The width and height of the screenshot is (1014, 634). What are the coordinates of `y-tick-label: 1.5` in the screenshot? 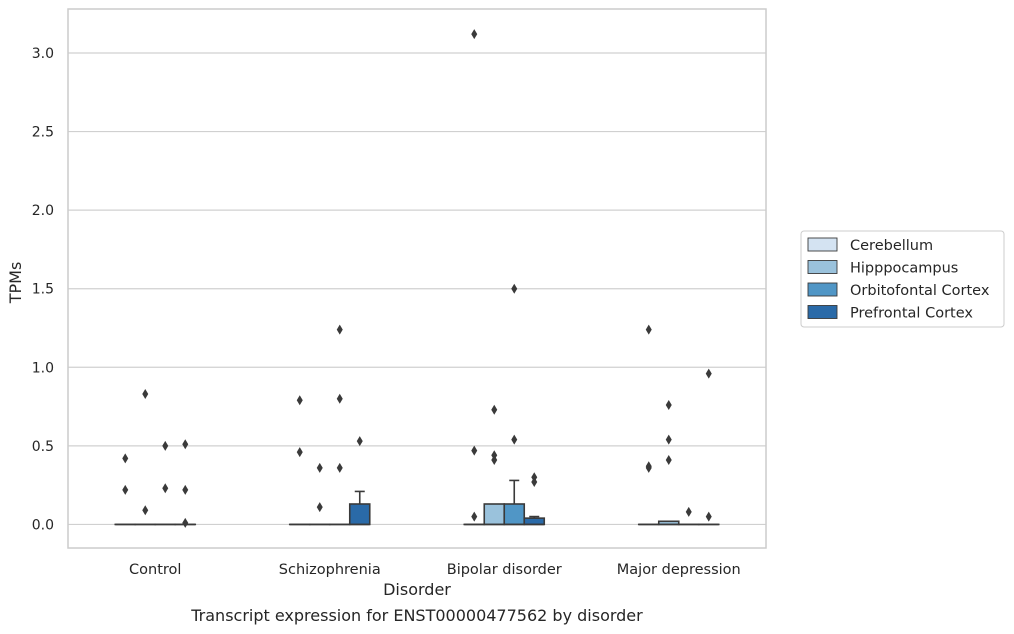 It's located at (43, 290).